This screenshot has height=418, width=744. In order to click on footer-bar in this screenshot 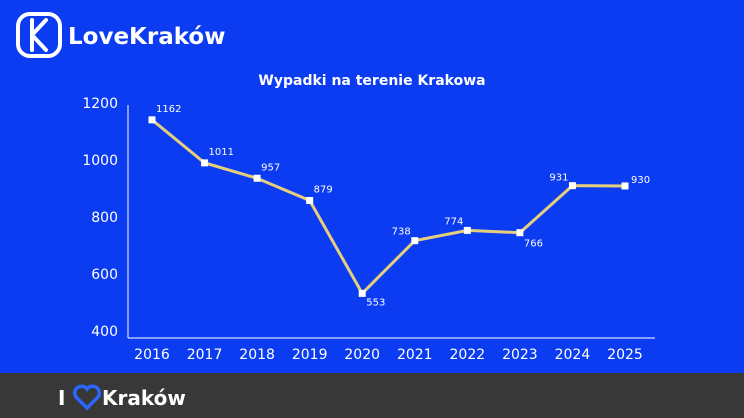, I will do `click(372, 395)`.